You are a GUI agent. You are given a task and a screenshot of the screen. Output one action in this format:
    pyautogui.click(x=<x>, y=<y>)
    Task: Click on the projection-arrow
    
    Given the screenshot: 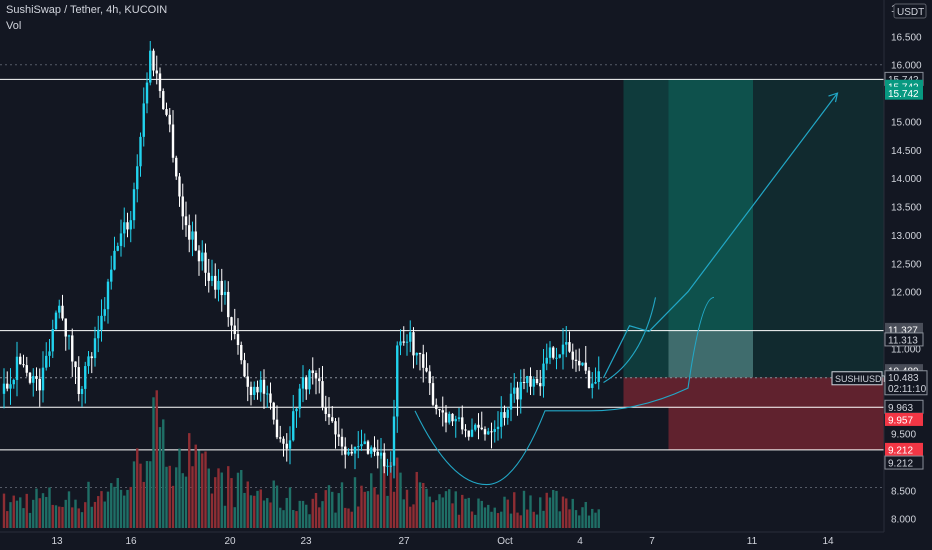 What is the action you would take?
    pyautogui.click(x=720, y=235)
    